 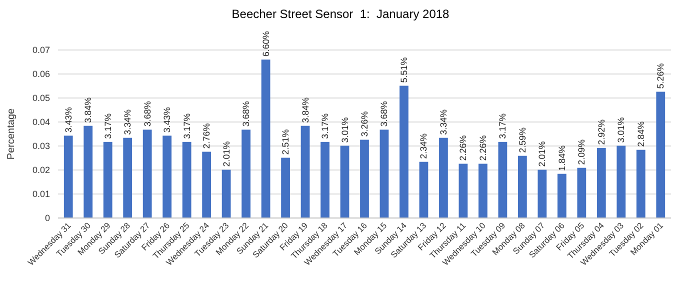 What do you see at coordinates (207, 136) in the screenshot?
I see `data-label: 2.76%` at bounding box center [207, 136].